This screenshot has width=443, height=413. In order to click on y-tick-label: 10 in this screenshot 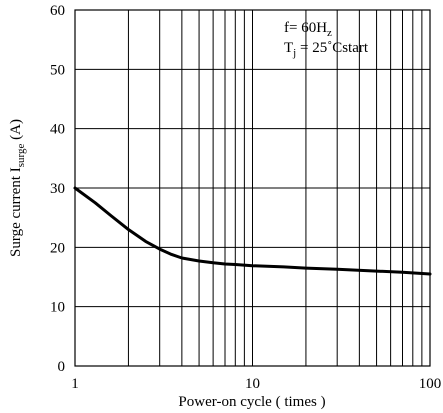, I will do `click(57, 308)`.